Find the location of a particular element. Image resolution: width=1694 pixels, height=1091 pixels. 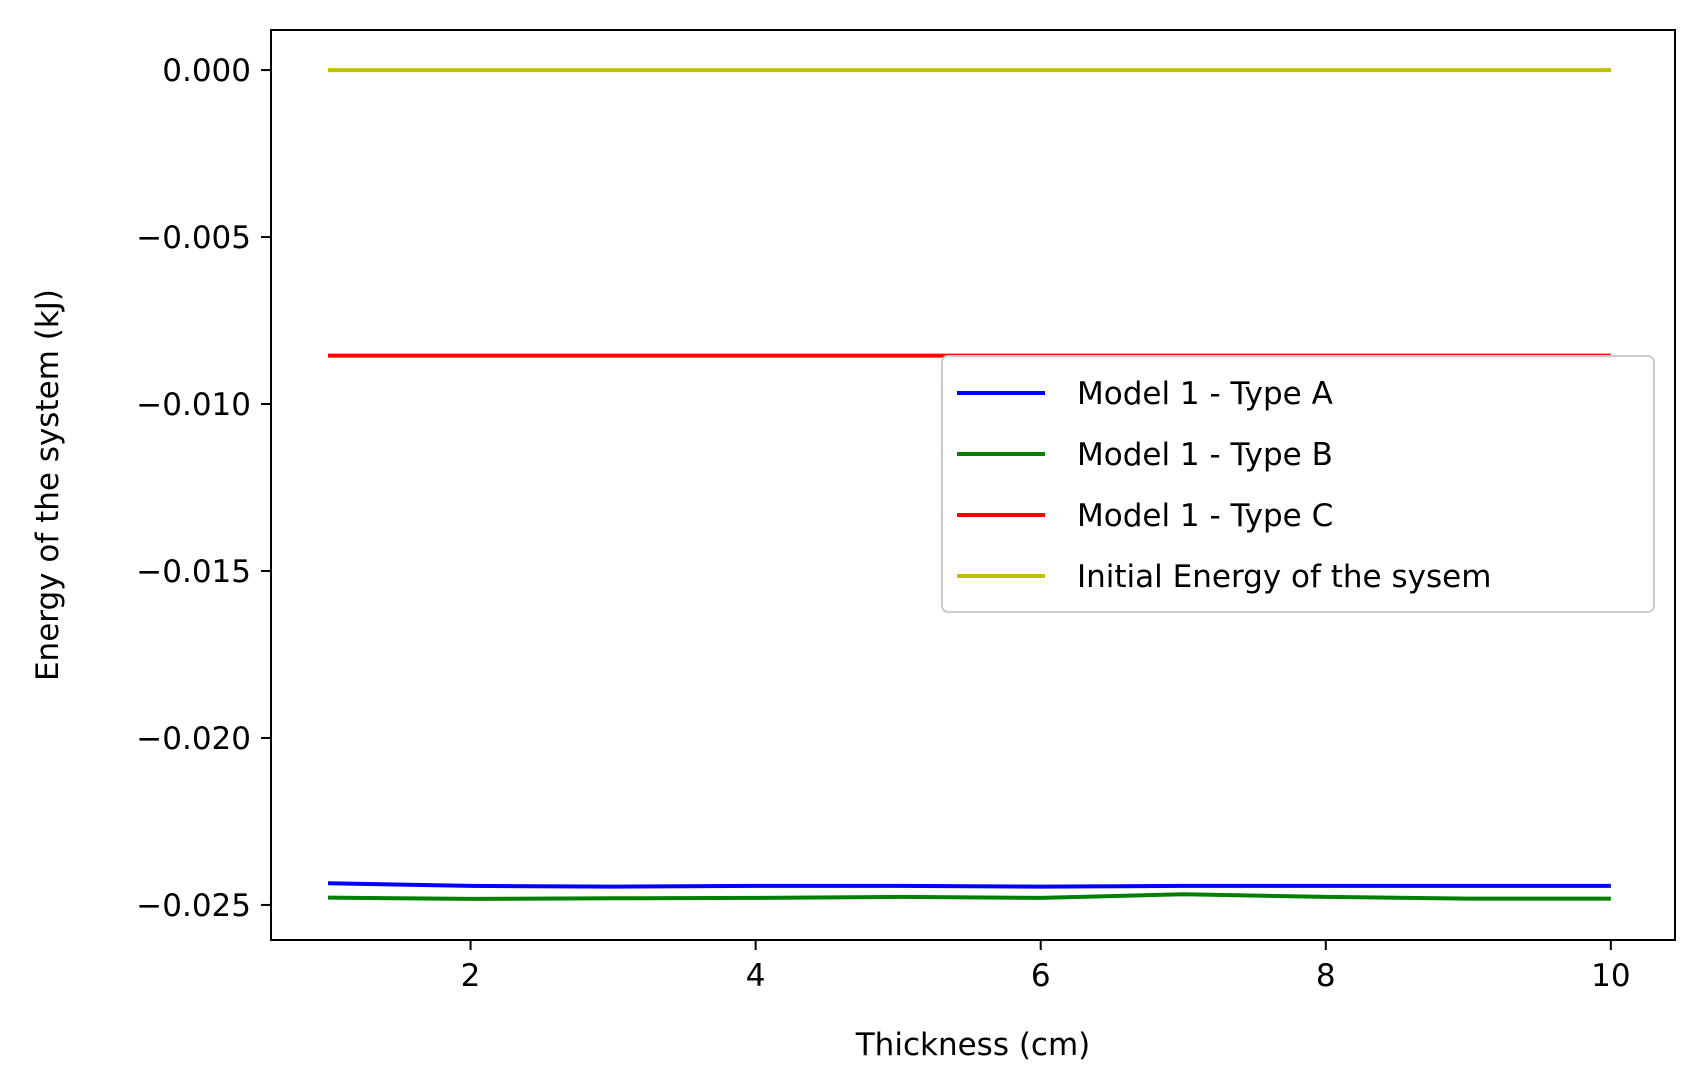

legend-box is located at coordinates (1298, 484).